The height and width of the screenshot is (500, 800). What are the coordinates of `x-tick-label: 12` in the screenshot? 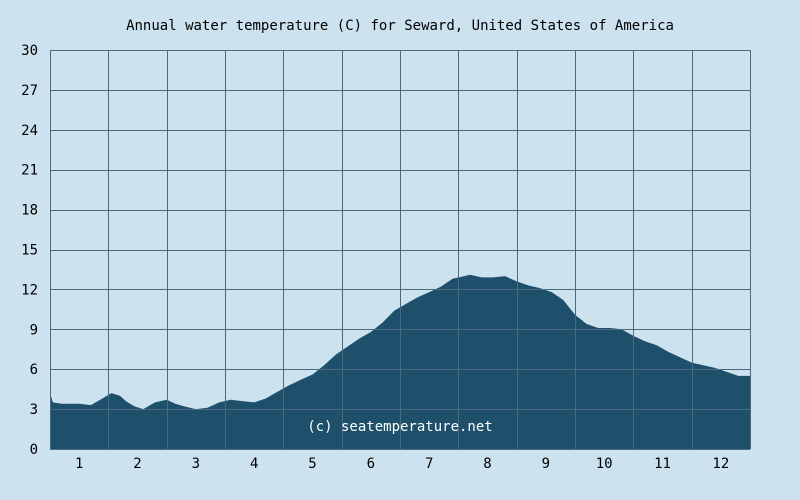 It's located at (720, 464).